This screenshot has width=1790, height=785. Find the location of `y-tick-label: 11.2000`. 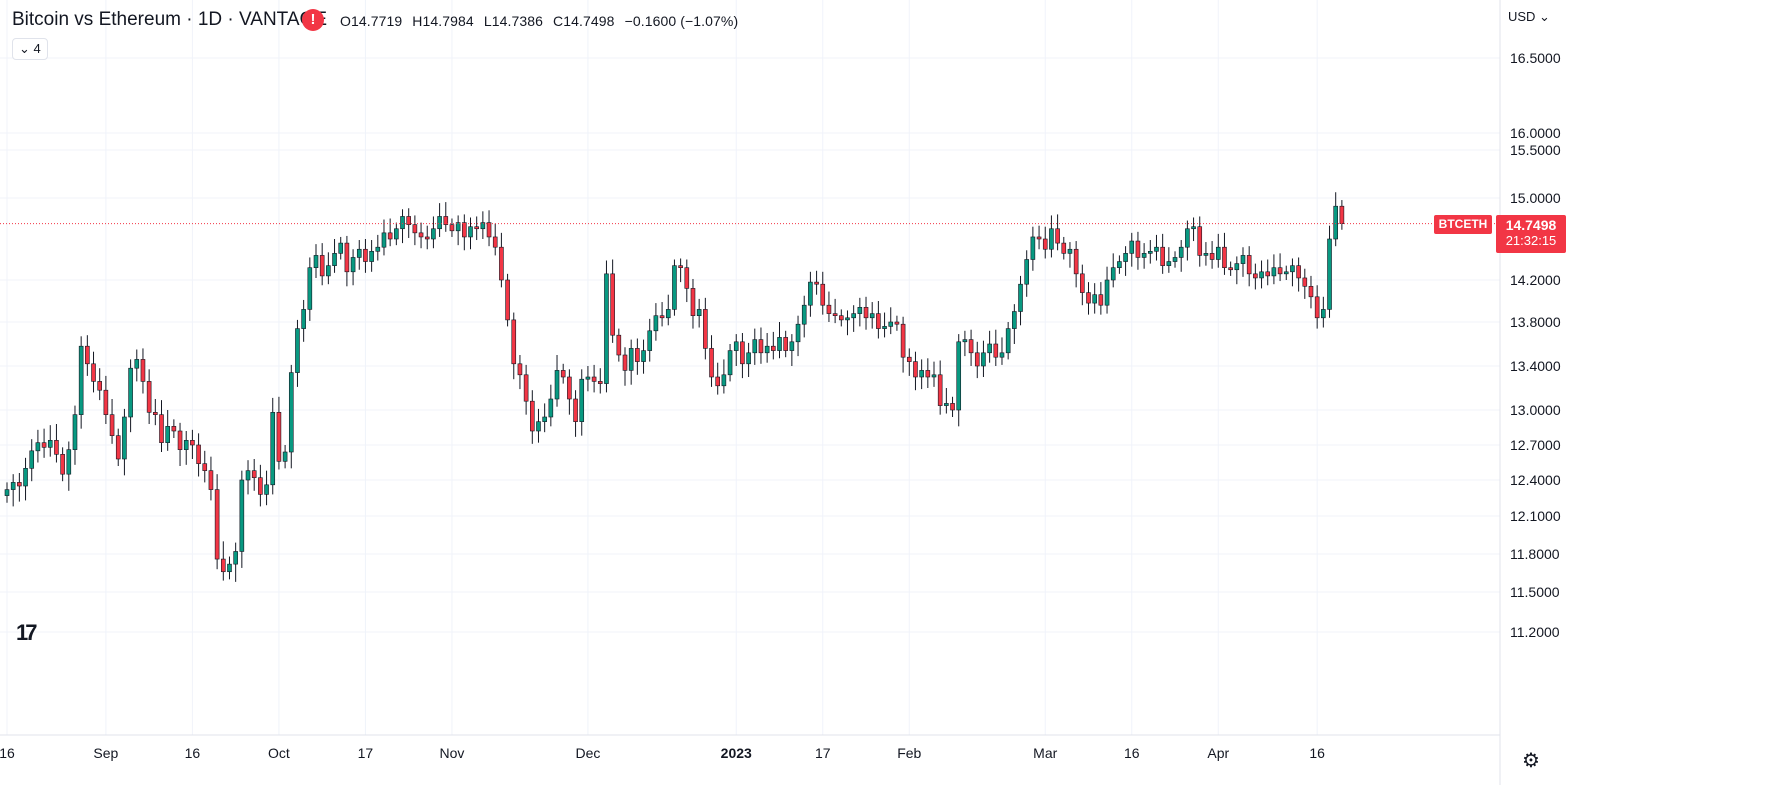

y-tick-label: 11.2000 is located at coordinates (1535, 632).